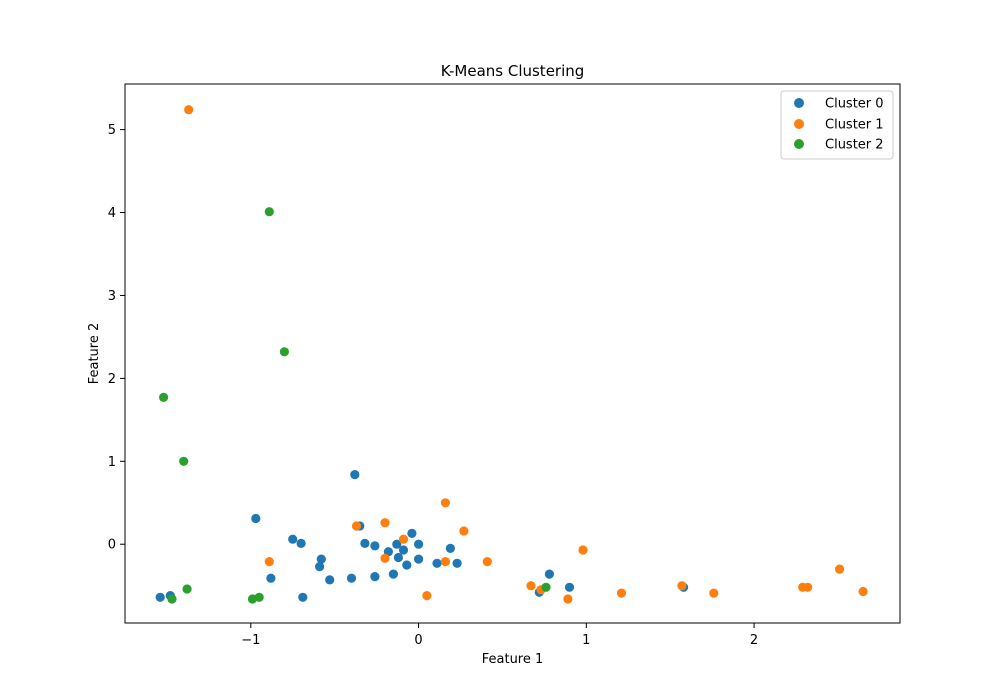 This screenshot has height=700, width=1000. Describe the element at coordinates (112, 545) in the screenshot. I see `y-tick-label: 0` at that location.